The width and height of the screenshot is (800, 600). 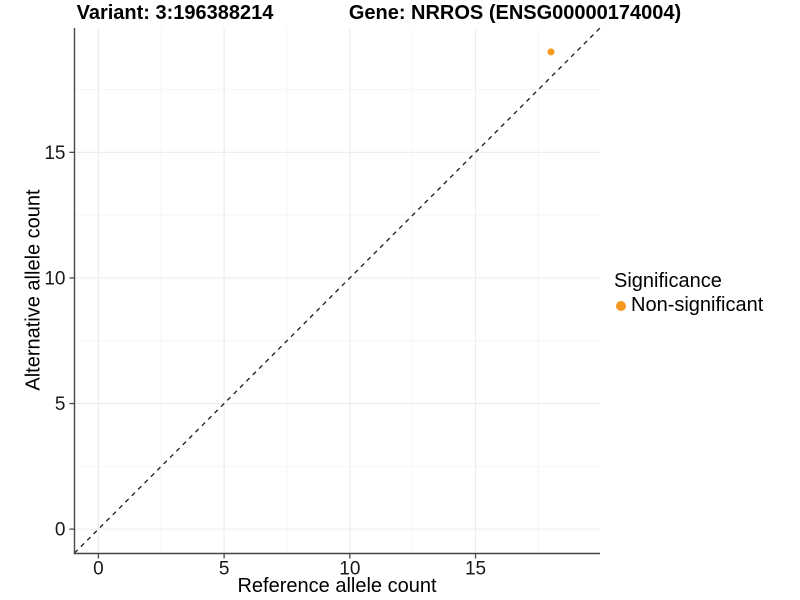 What do you see at coordinates (475, 569) in the screenshot?
I see `x-tick-label: 15` at bounding box center [475, 569].